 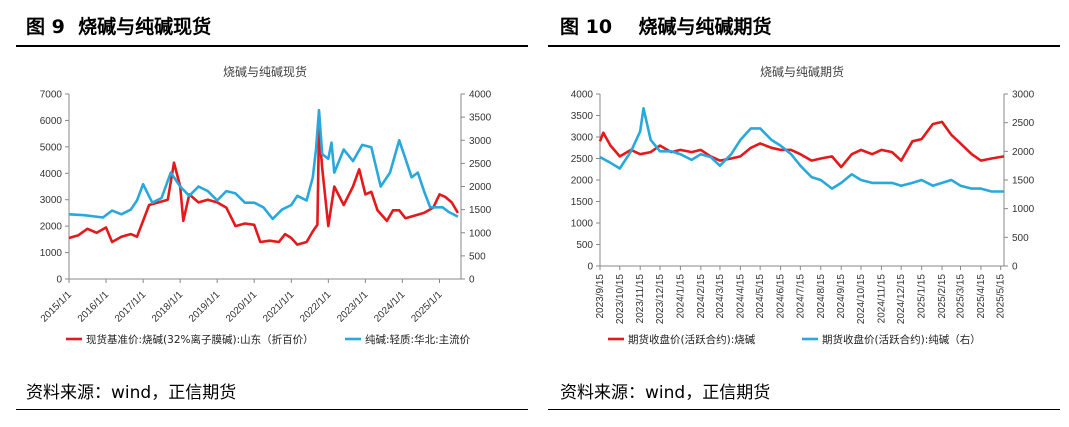 I want to click on chart-title: 烧碱与纯碱现货, so click(x=265, y=71).